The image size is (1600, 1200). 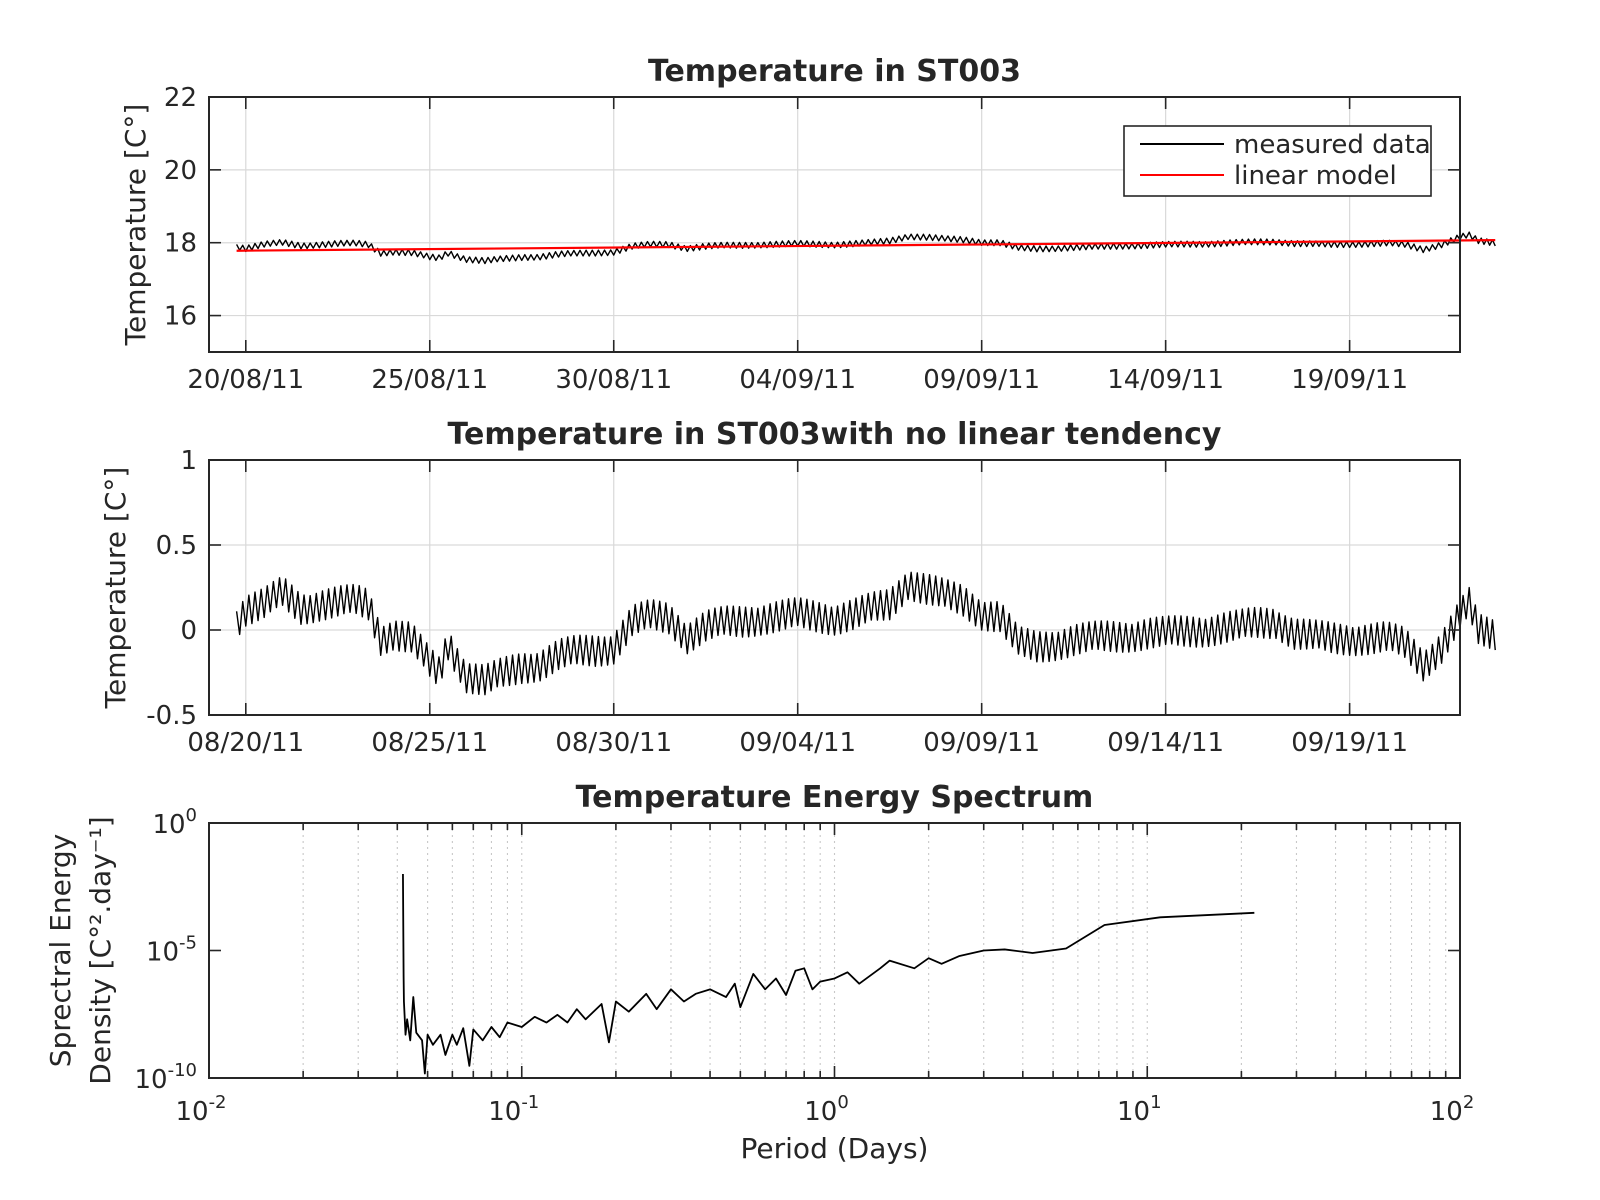 I want to click on series-linear-model-line, so click(x=866, y=245).